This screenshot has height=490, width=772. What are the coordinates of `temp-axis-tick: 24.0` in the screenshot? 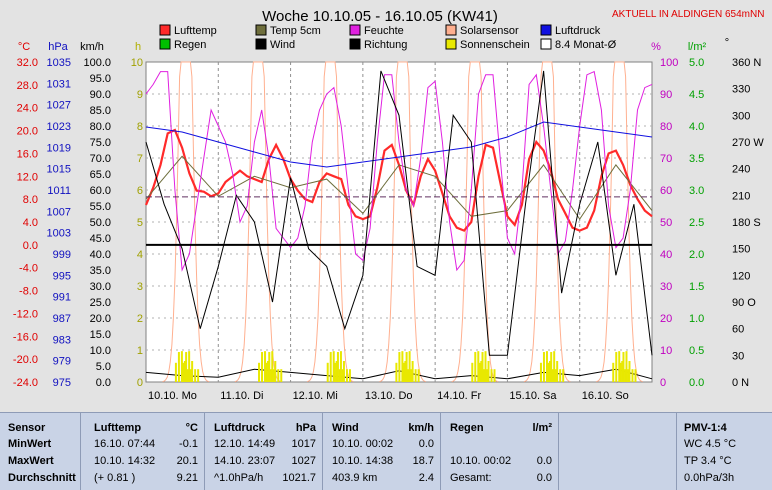 It's located at (27, 109).